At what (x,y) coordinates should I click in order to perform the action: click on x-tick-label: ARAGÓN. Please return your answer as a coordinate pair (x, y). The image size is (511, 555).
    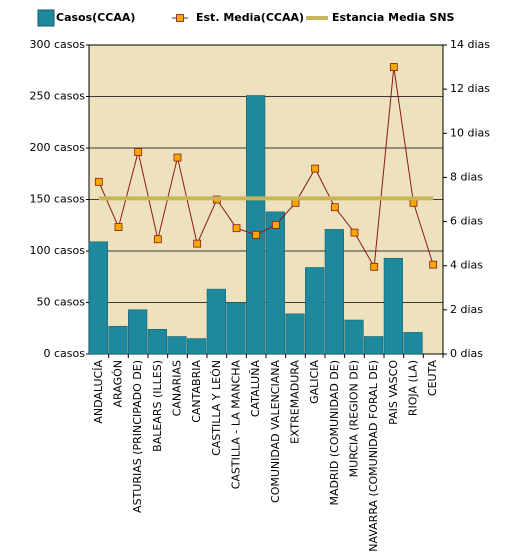
    Looking at the image, I should click on (118, 383).